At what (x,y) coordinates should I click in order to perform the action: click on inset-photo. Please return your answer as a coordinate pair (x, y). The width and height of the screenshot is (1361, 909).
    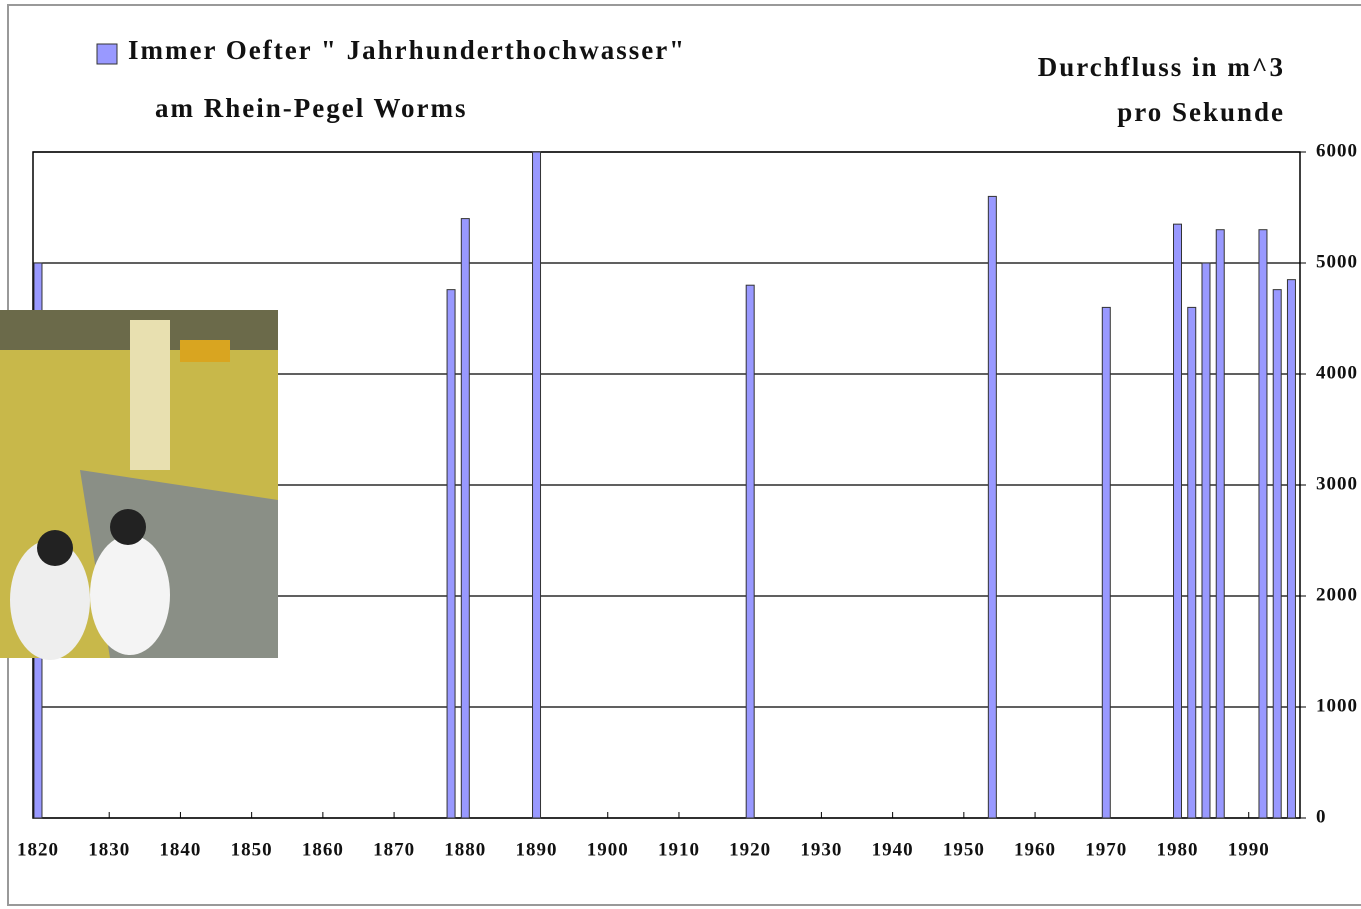
    Looking at the image, I should click on (139, 485).